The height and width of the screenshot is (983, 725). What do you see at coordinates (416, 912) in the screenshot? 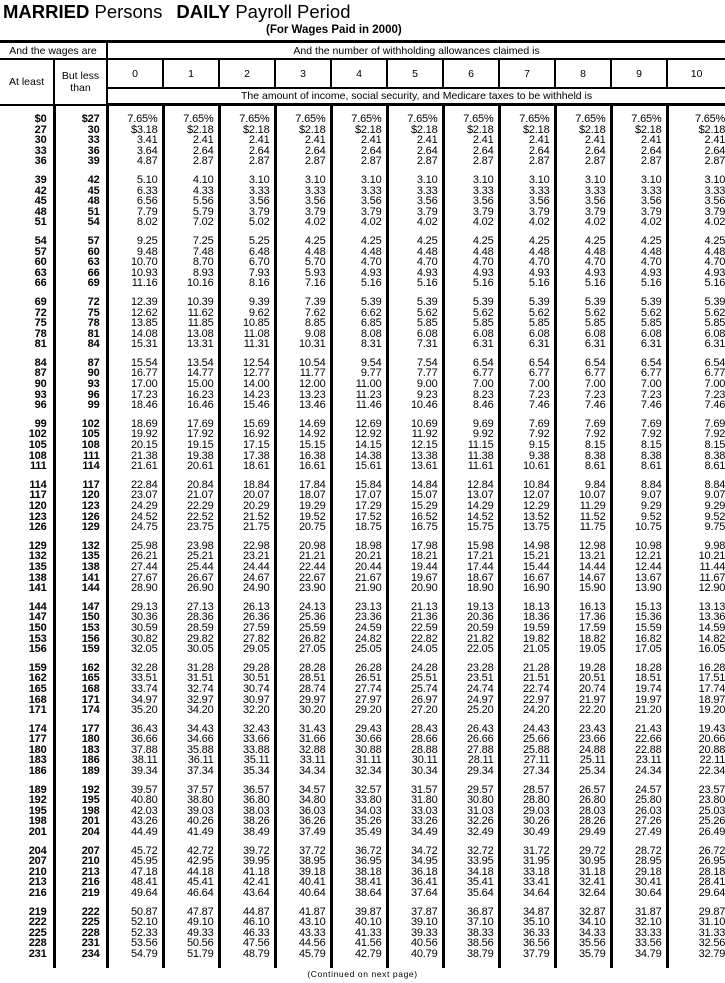
I see `withholding-amount: 37.87` at bounding box center [416, 912].